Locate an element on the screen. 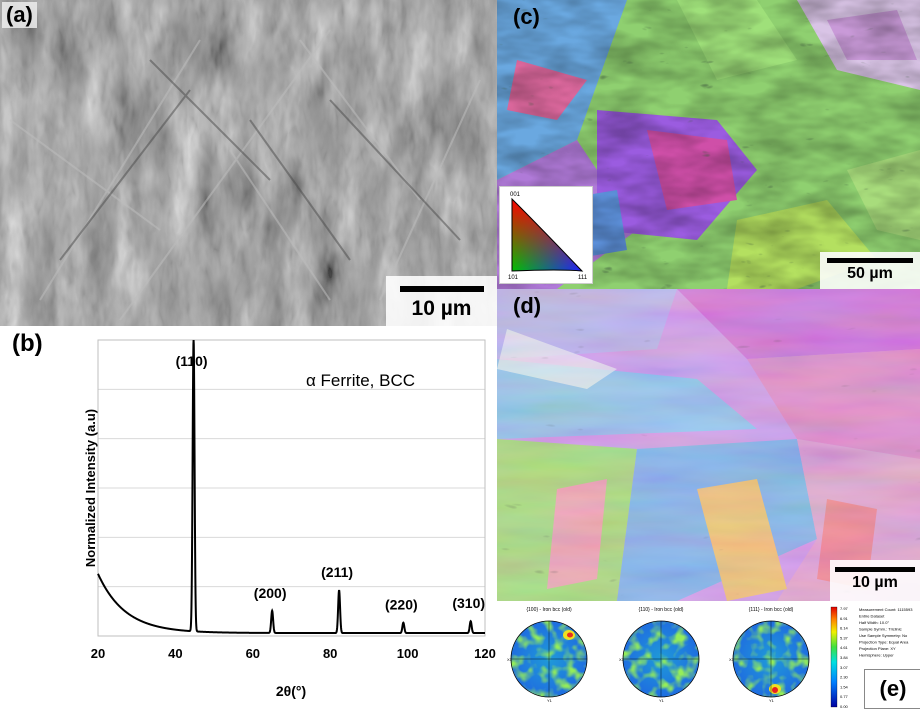 The width and height of the screenshot is (920, 714). colorbar-tick-label: 0.77 is located at coordinates (844, 696).